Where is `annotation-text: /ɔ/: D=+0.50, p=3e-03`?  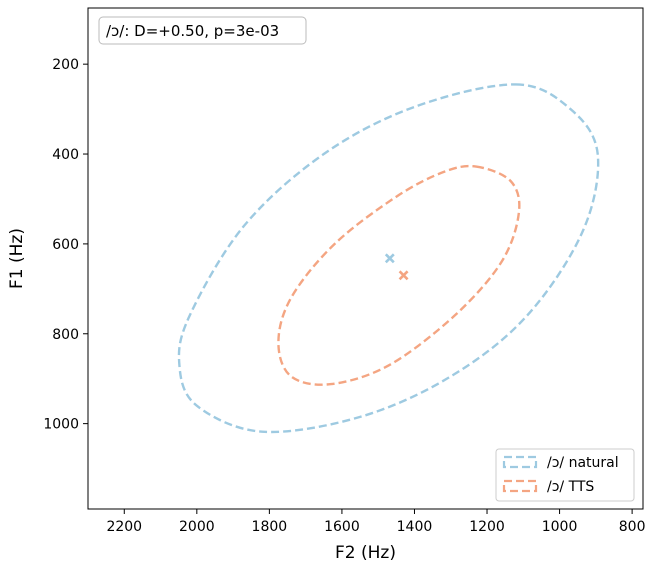 annotation-text: /ɔ/: D=+0.50, p=3e-03 is located at coordinates (192, 31).